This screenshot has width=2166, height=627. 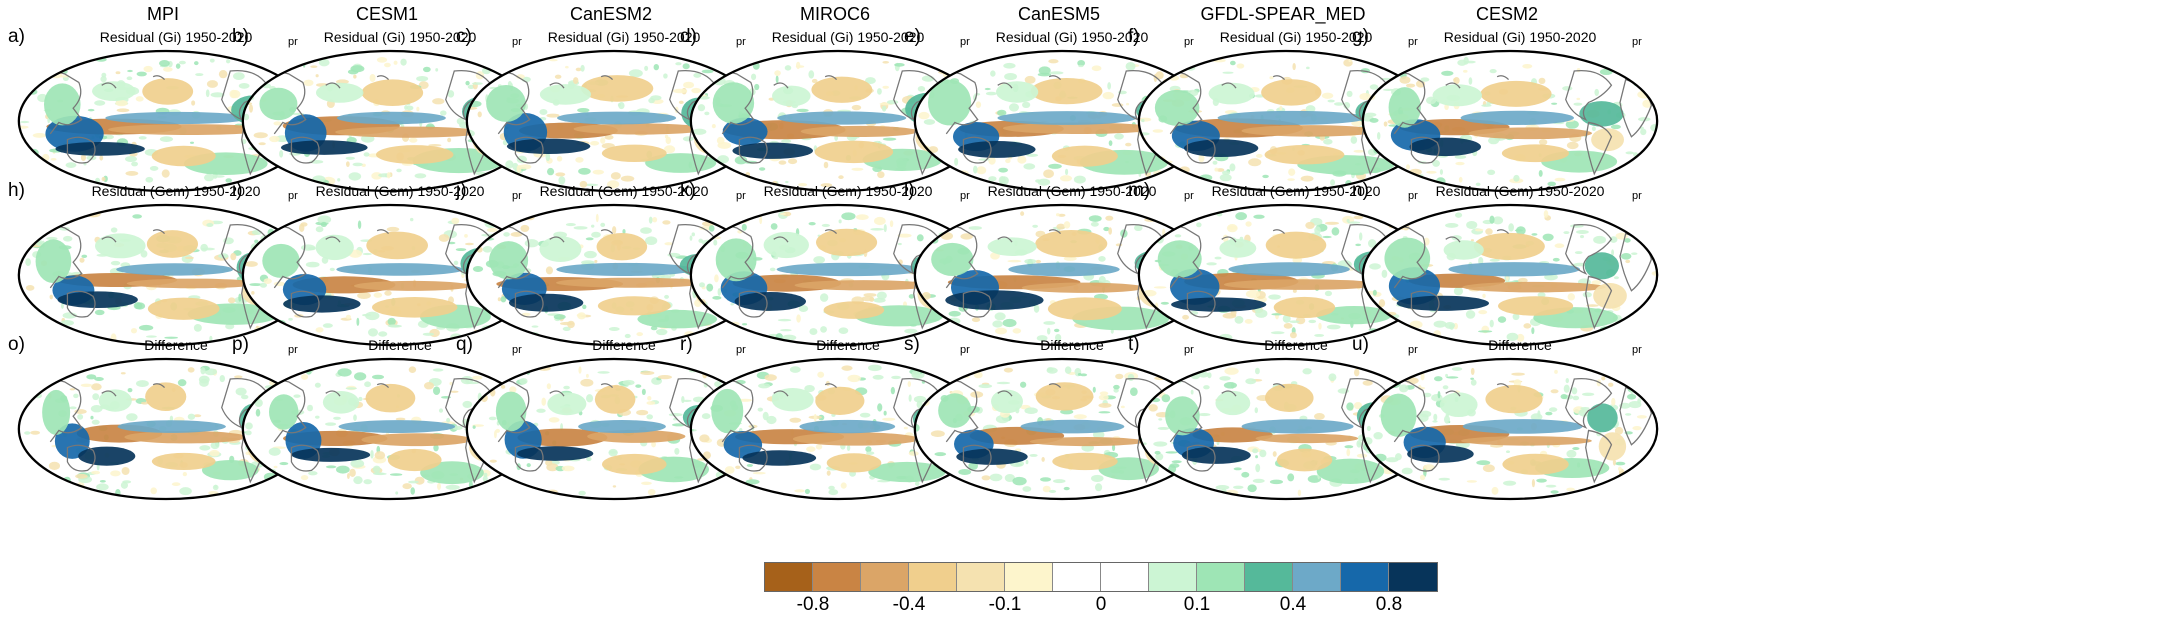 I want to click on panel-title: Difference, so click(x=1520, y=345).